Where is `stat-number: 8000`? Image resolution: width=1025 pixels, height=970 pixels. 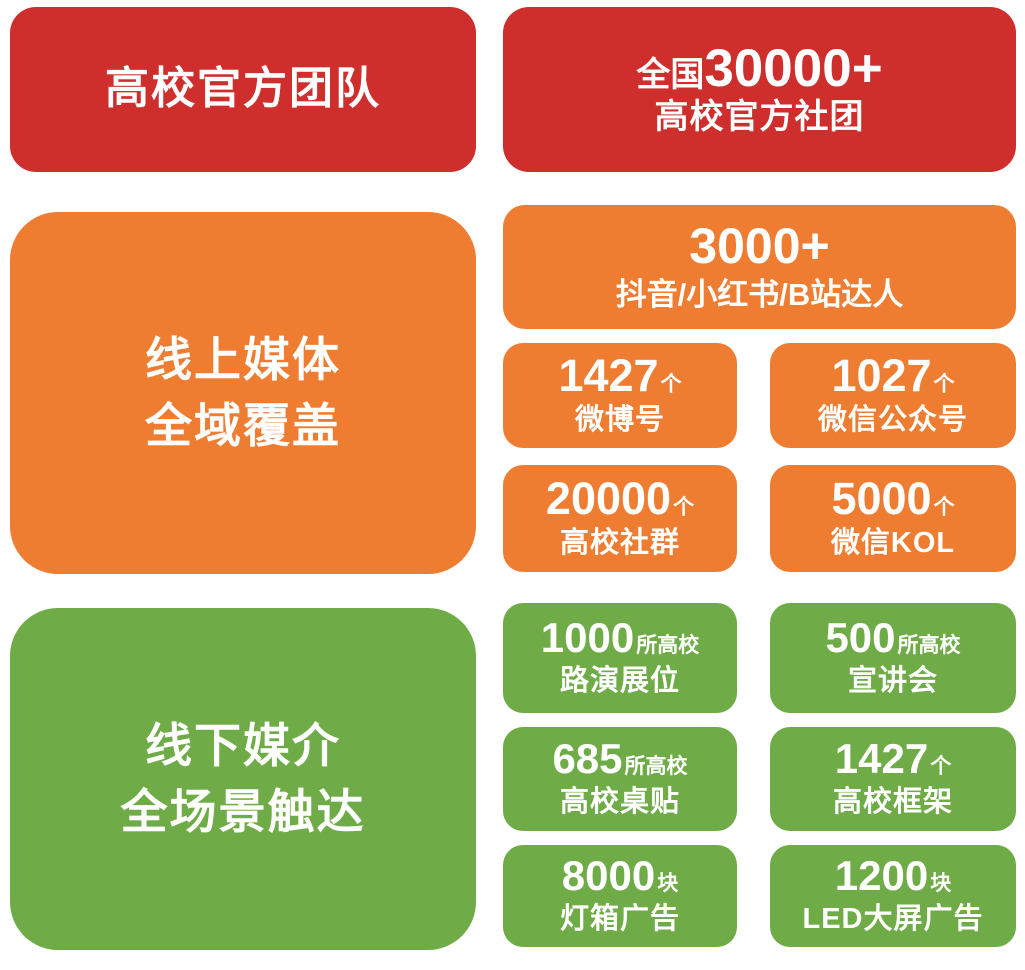
stat-number: 8000 is located at coordinates (608, 876).